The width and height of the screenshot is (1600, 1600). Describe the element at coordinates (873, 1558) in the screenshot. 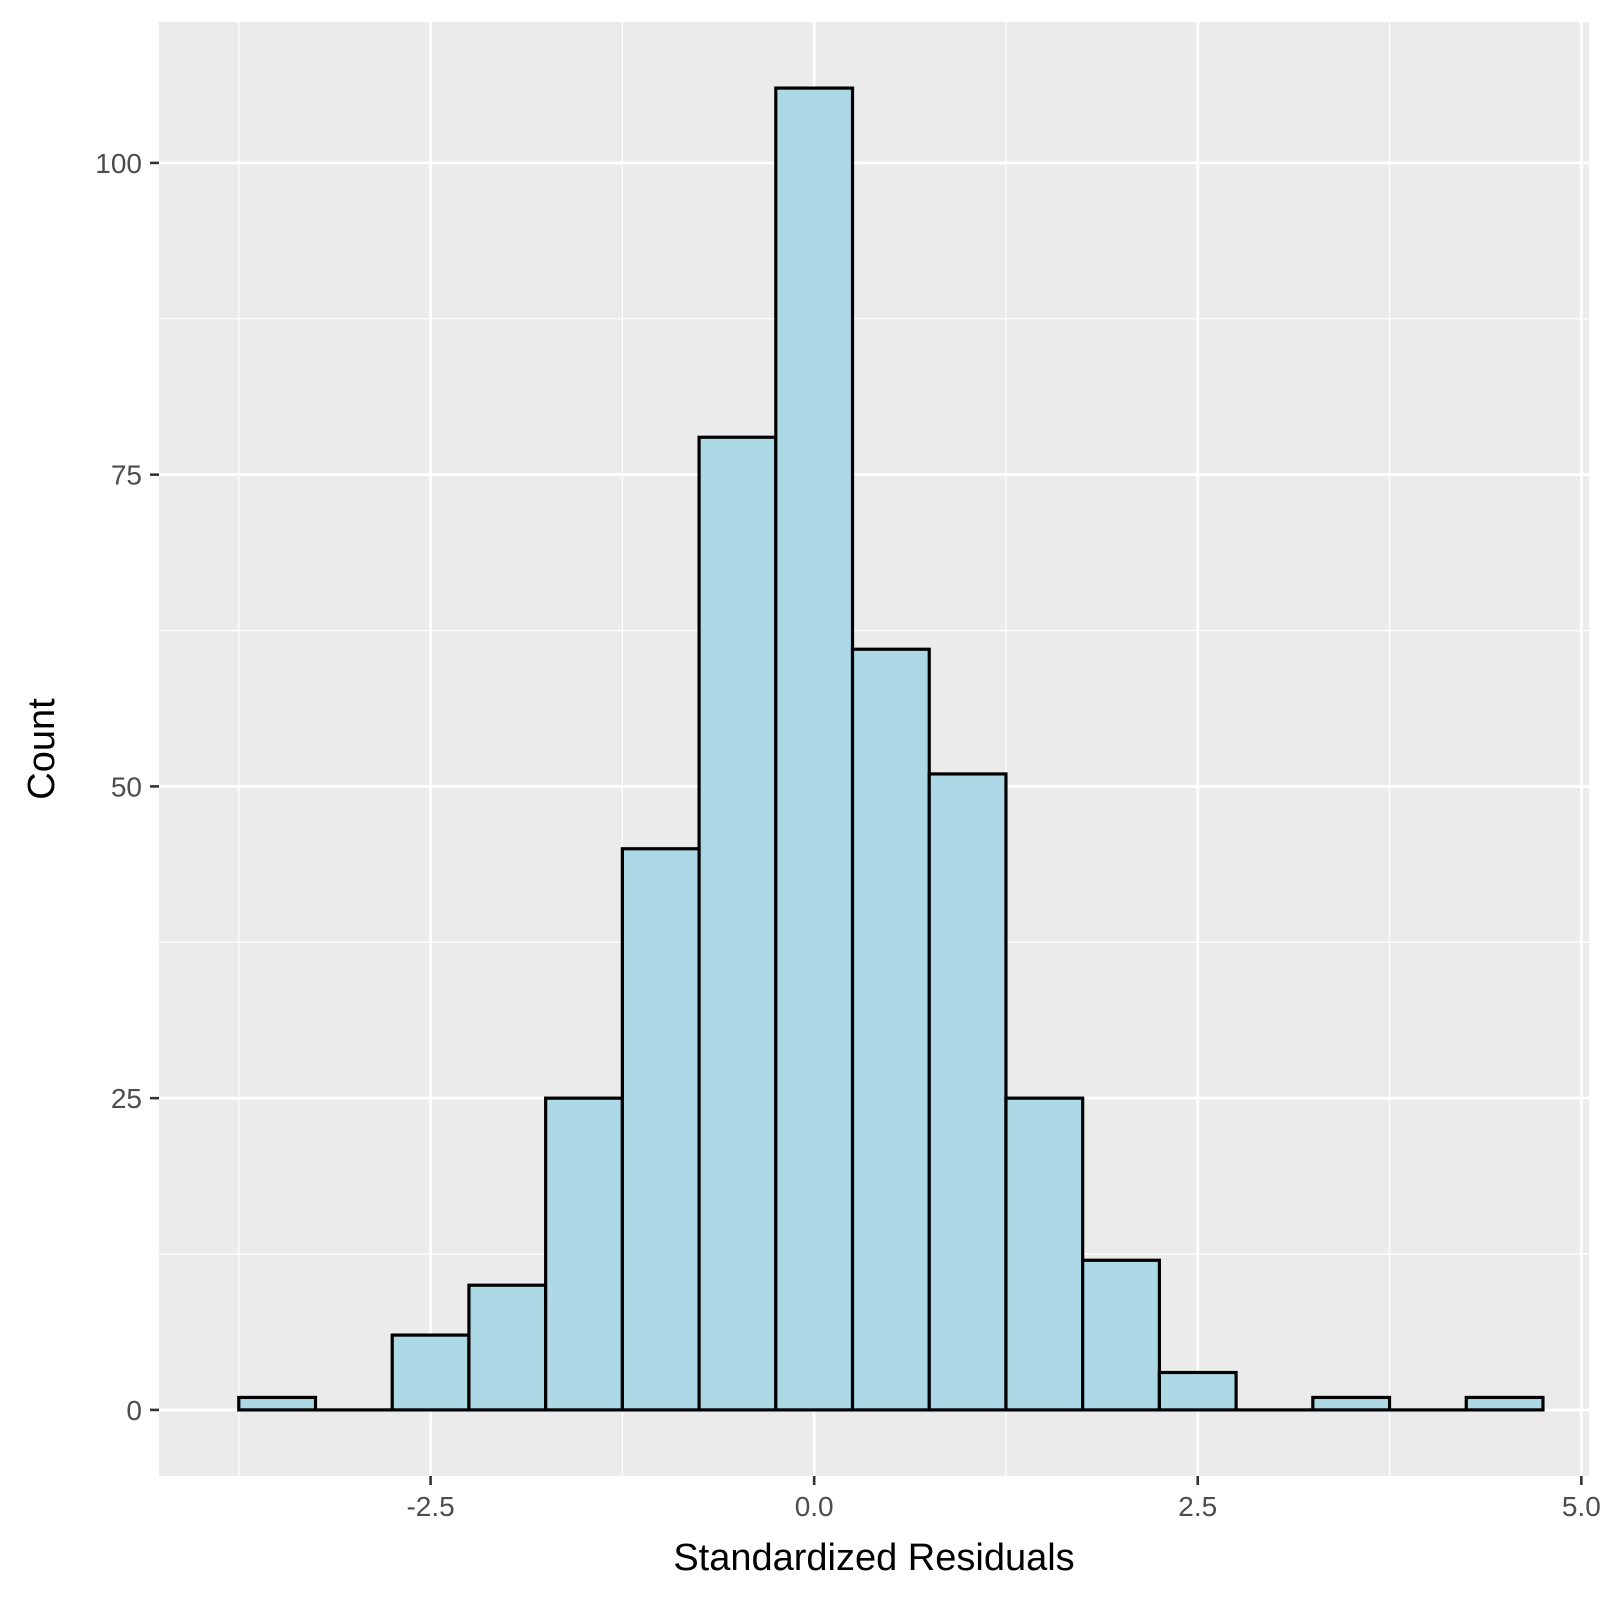

I see `x-axis-title: Standardized Residuals` at that location.